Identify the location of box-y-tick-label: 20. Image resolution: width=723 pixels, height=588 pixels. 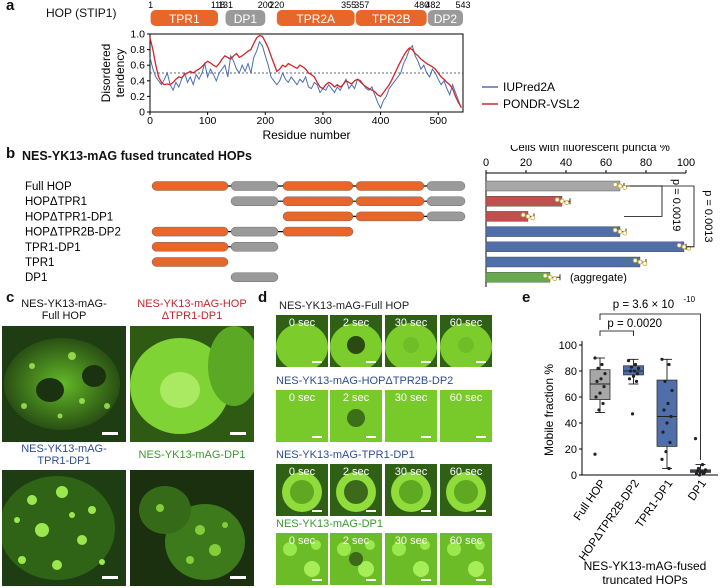
(571, 450).